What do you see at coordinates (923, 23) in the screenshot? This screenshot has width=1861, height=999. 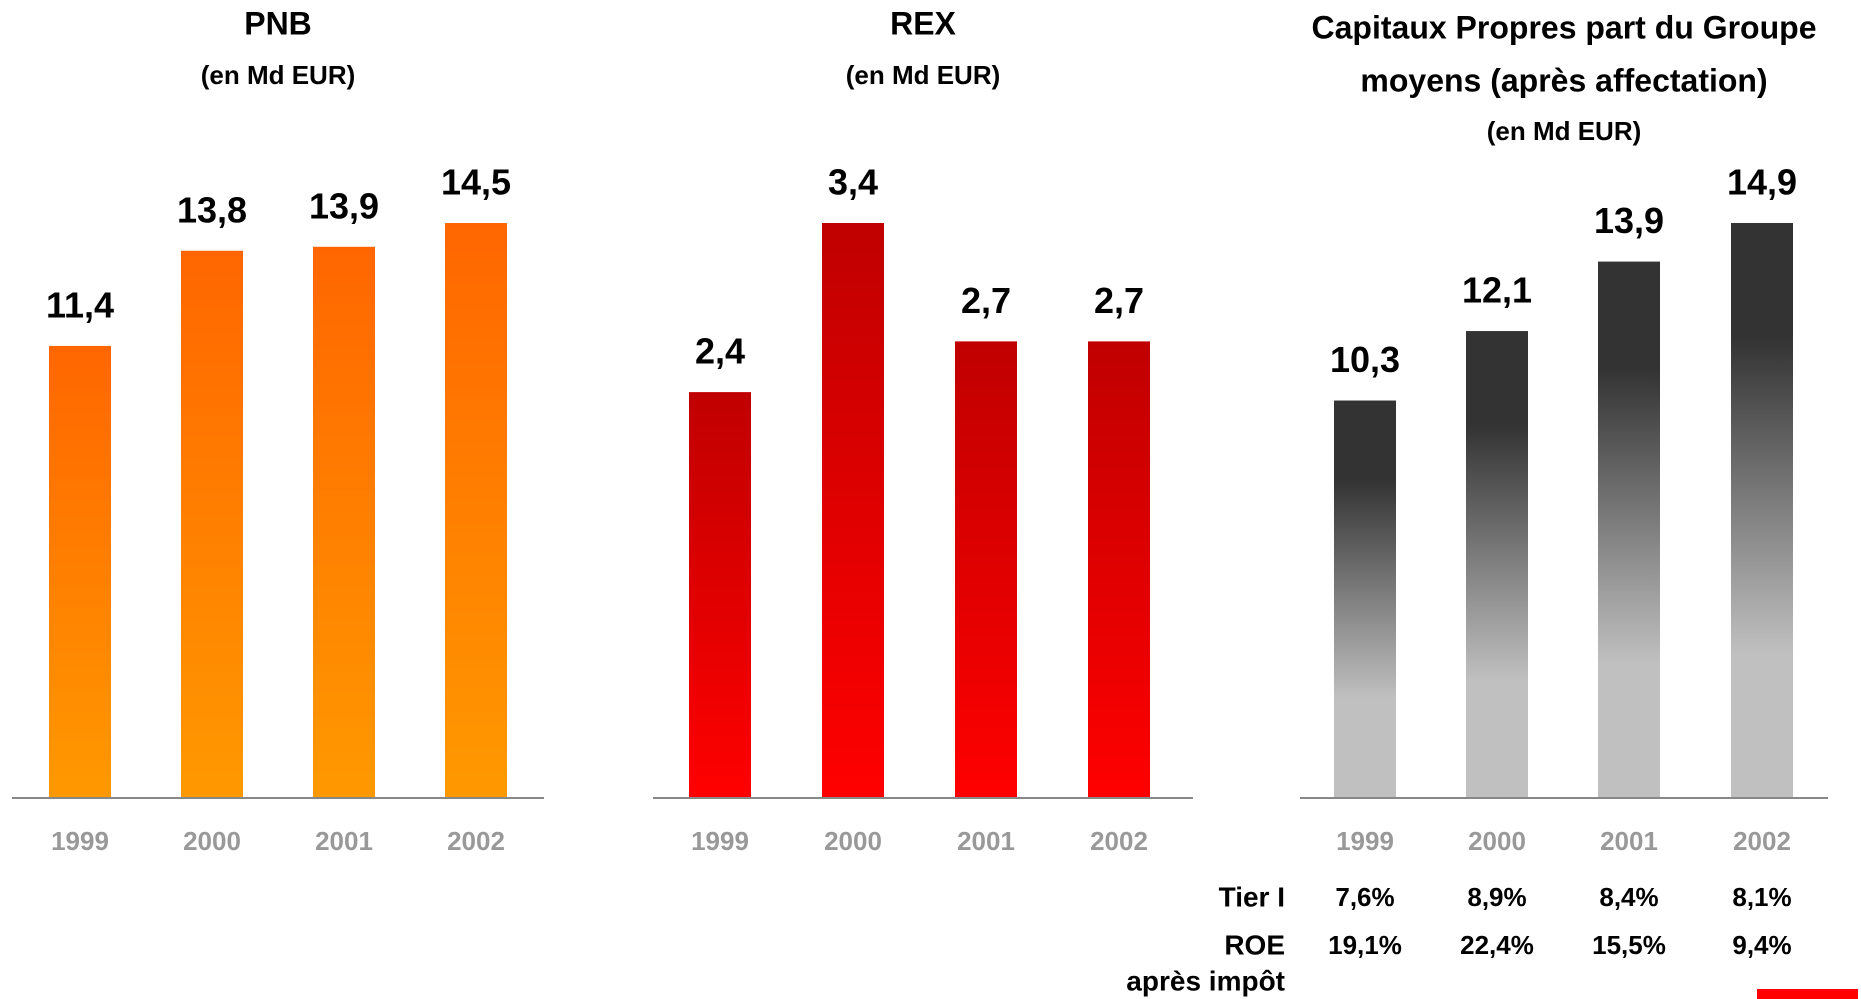 I see `chart-title: REX` at bounding box center [923, 23].